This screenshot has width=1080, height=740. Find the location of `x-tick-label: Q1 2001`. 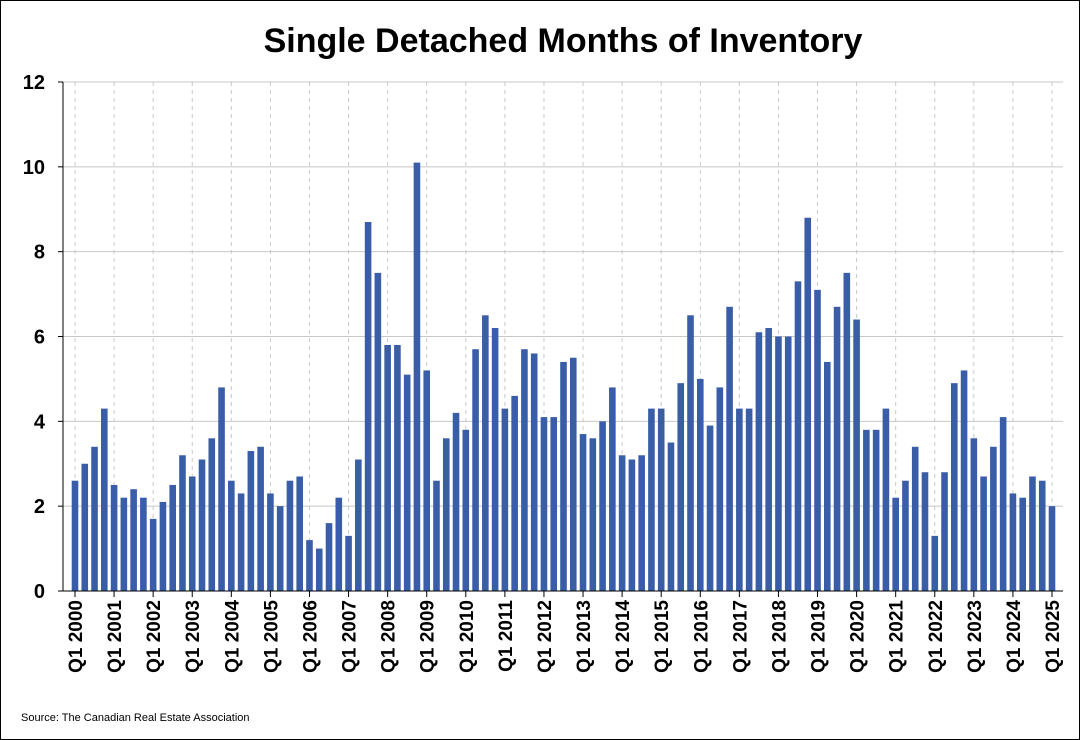

x-tick-label: Q1 2001 is located at coordinates (115, 636).